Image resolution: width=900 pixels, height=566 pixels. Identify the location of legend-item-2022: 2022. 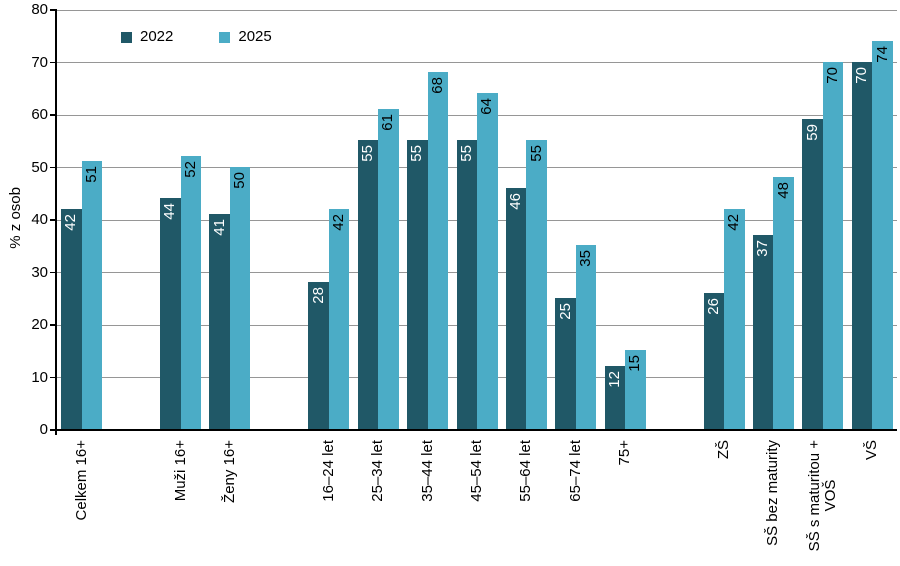
(147, 37).